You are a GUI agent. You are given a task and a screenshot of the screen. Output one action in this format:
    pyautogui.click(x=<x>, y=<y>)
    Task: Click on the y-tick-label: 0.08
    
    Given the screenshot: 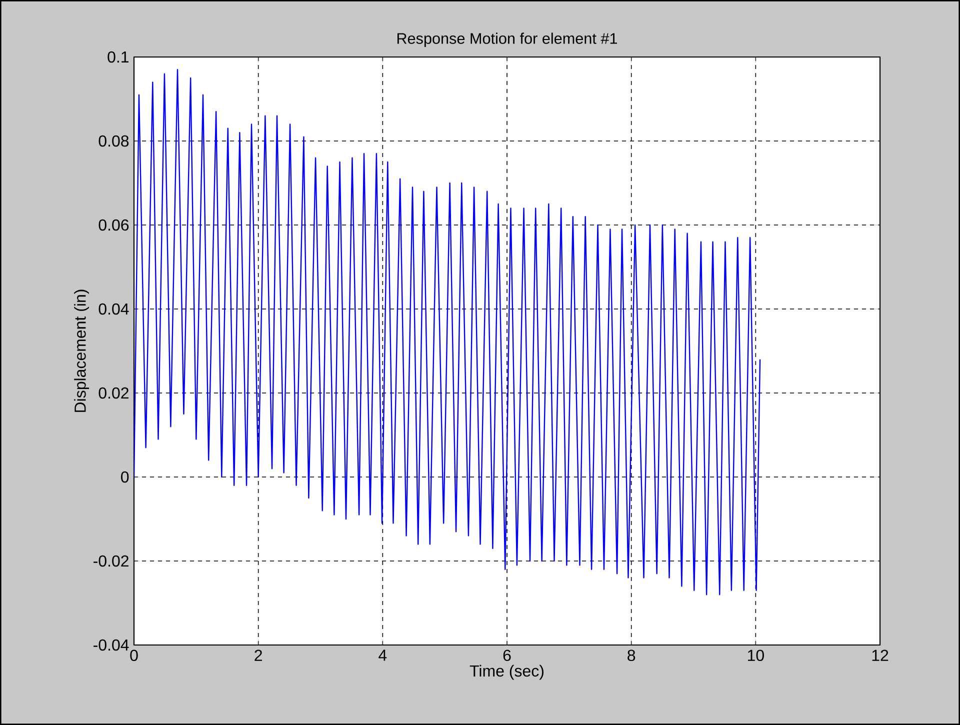 What is the action you would take?
    pyautogui.click(x=113, y=141)
    